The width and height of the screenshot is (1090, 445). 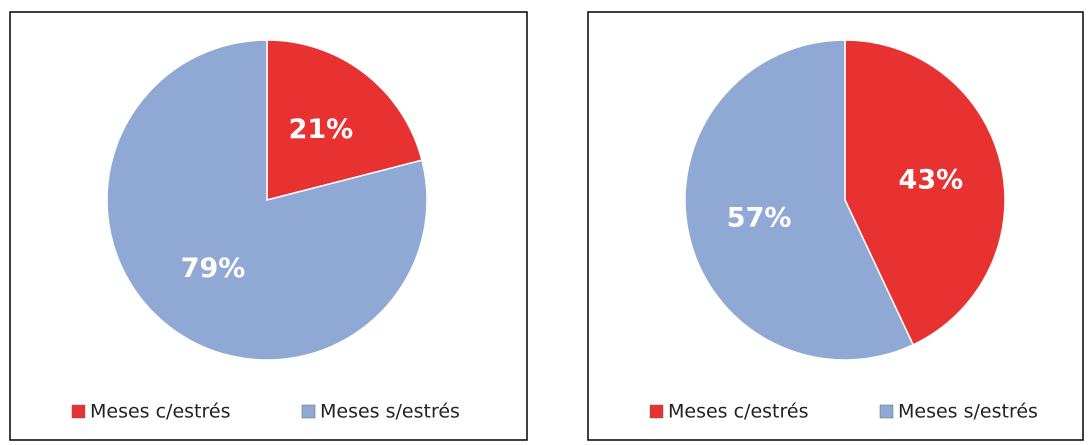 I want to click on value-label: 21%, so click(x=321, y=129).